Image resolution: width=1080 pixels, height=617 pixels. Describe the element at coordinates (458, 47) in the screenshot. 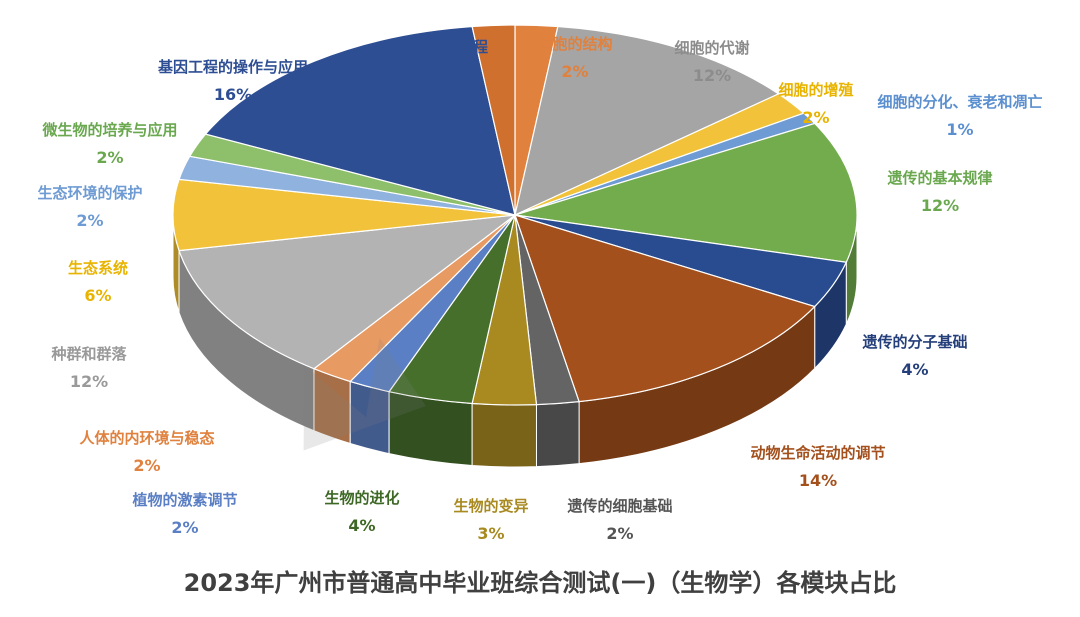

I see `slice-name: 细胞工程` at that location.